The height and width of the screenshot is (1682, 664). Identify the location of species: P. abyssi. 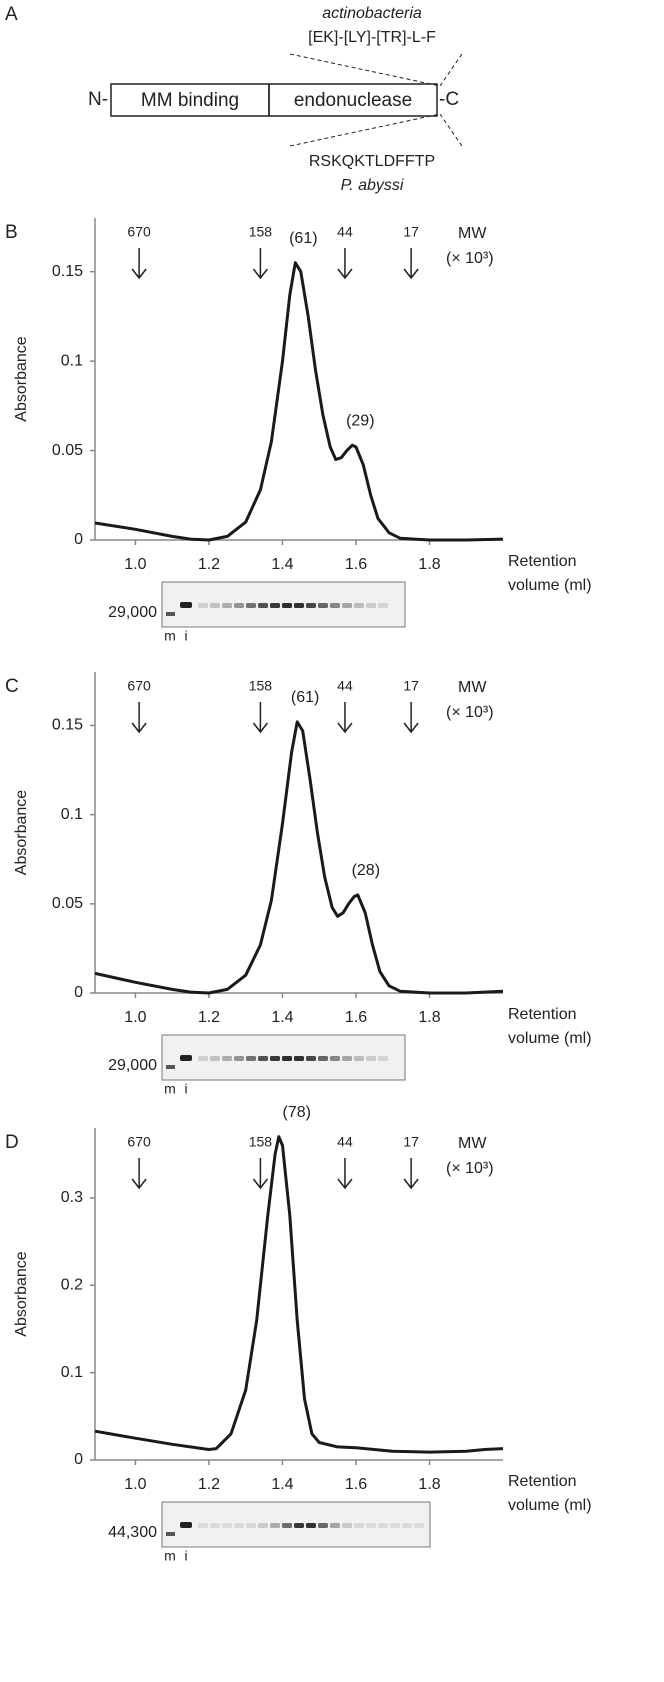
(372, 185).